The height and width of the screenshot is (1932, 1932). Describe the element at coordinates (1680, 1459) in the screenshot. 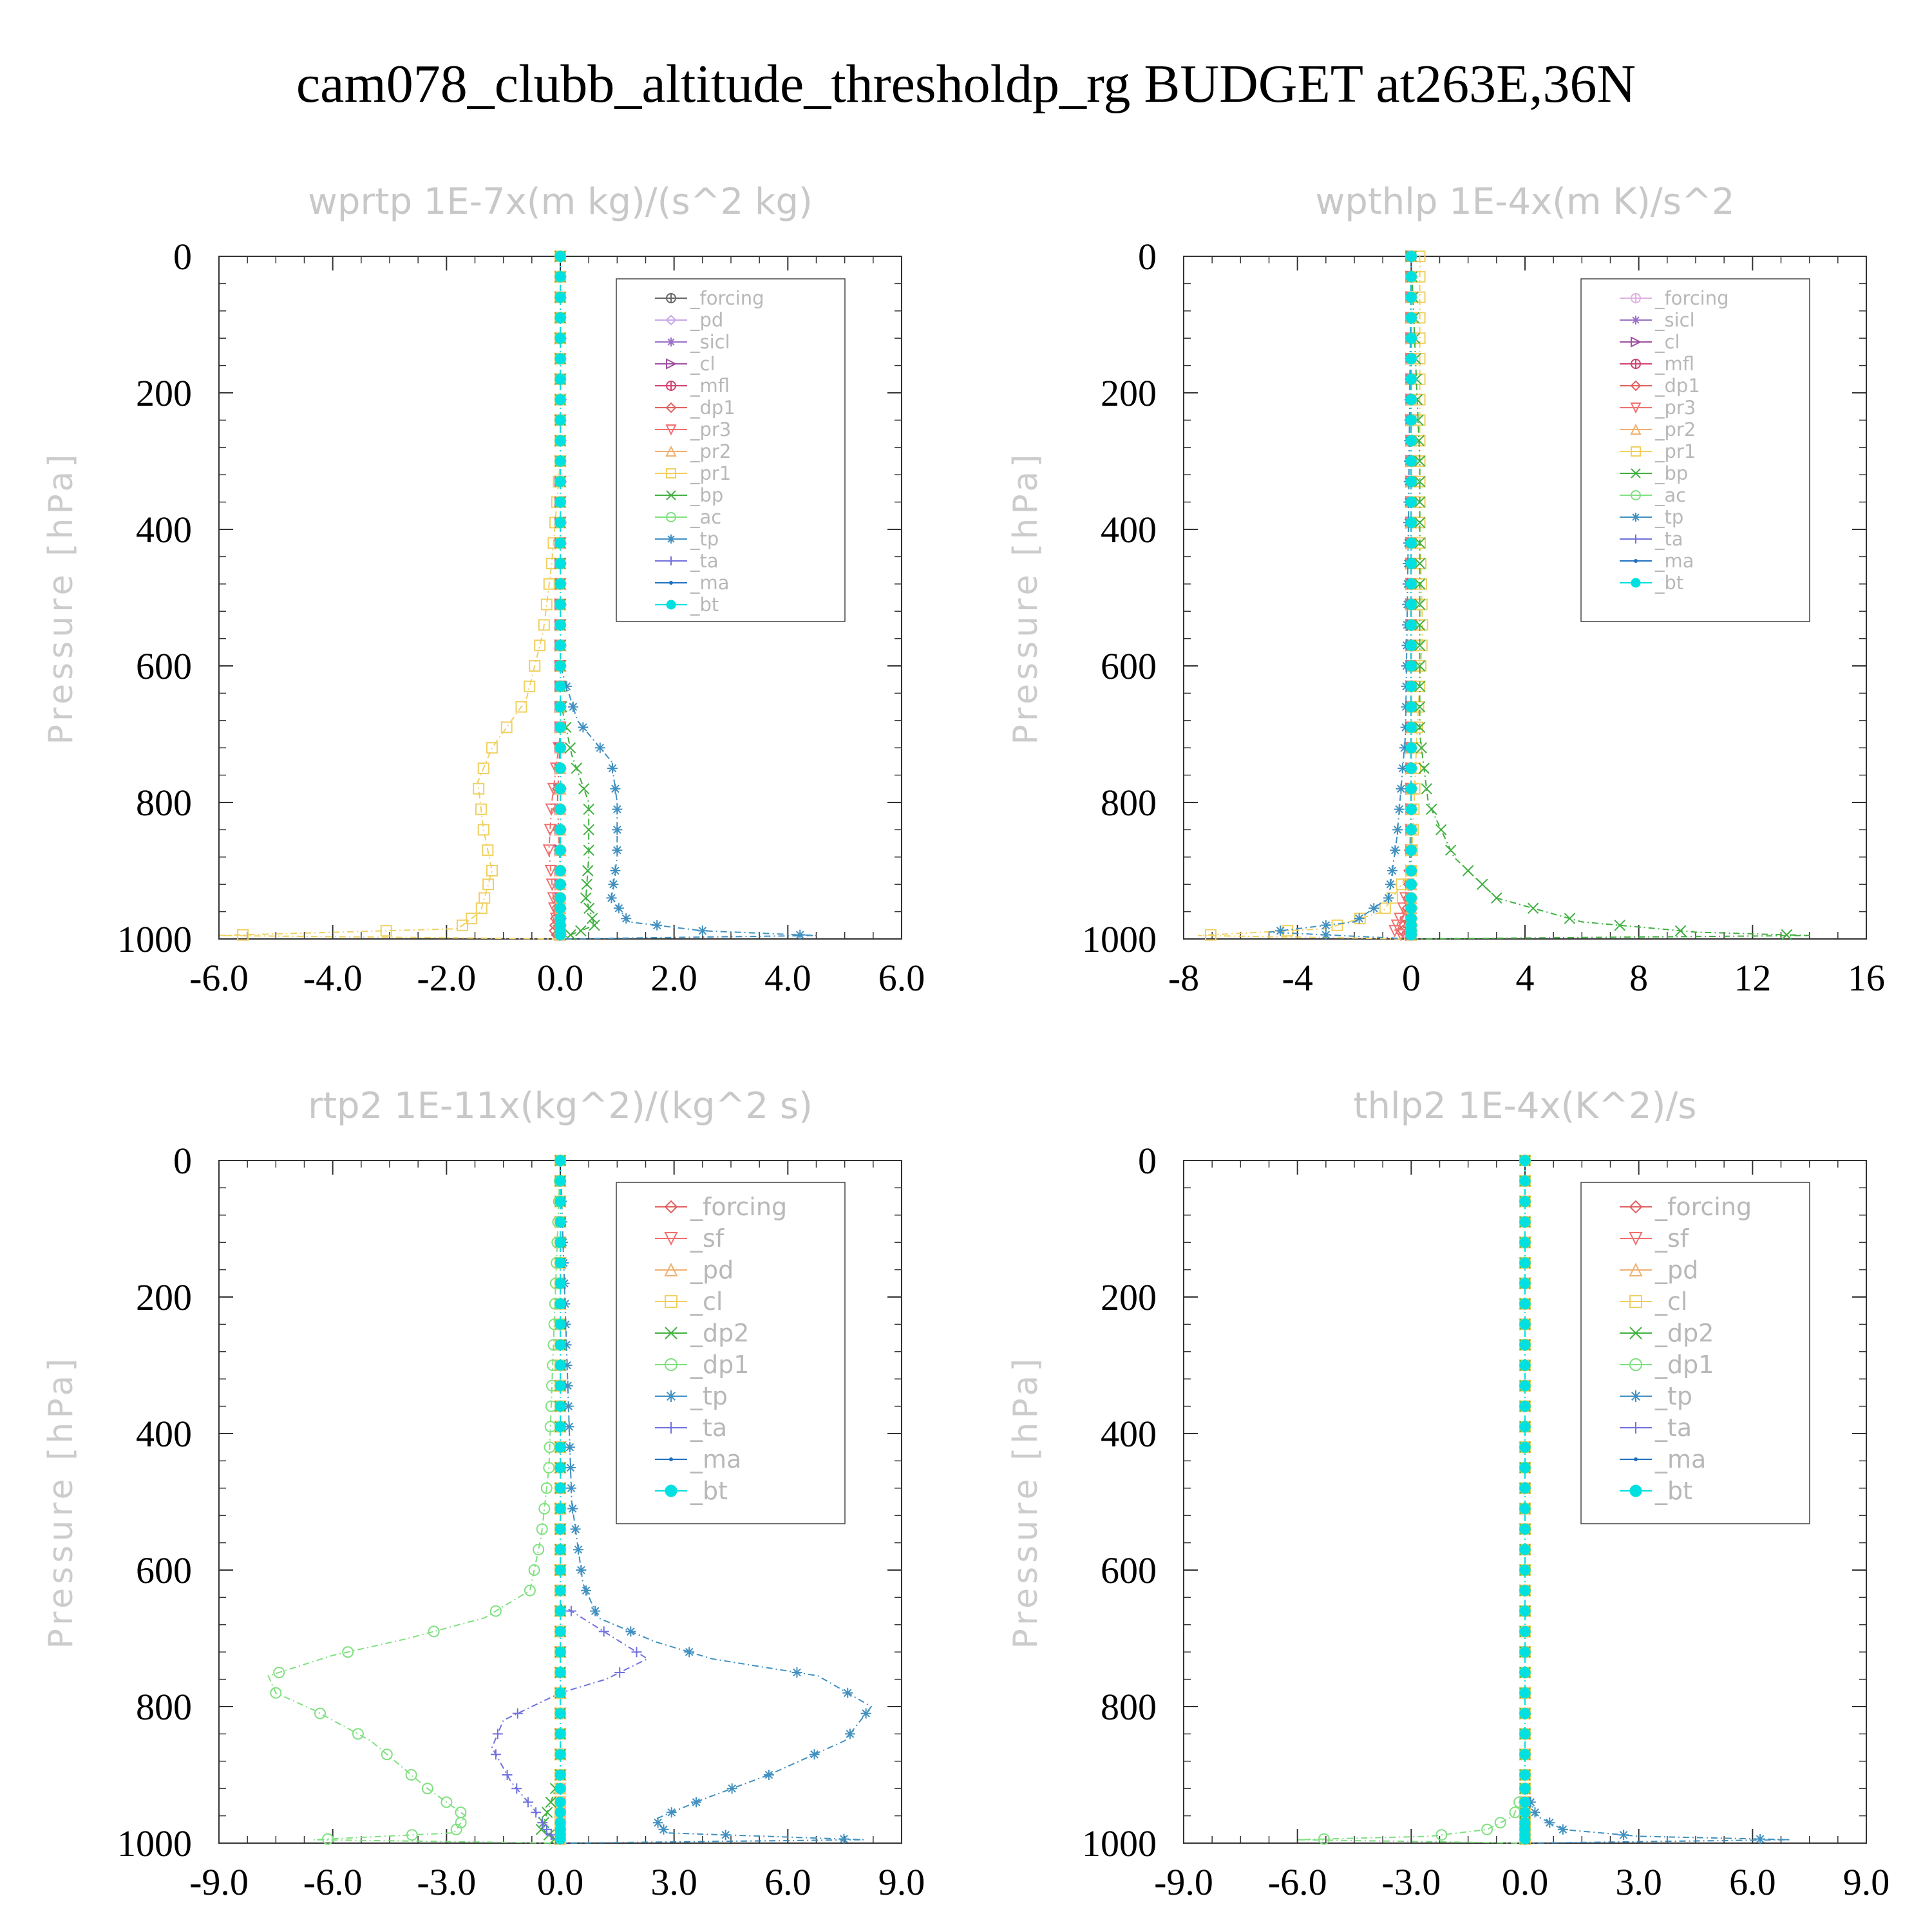

I see `legend-label: _ma` at that location.